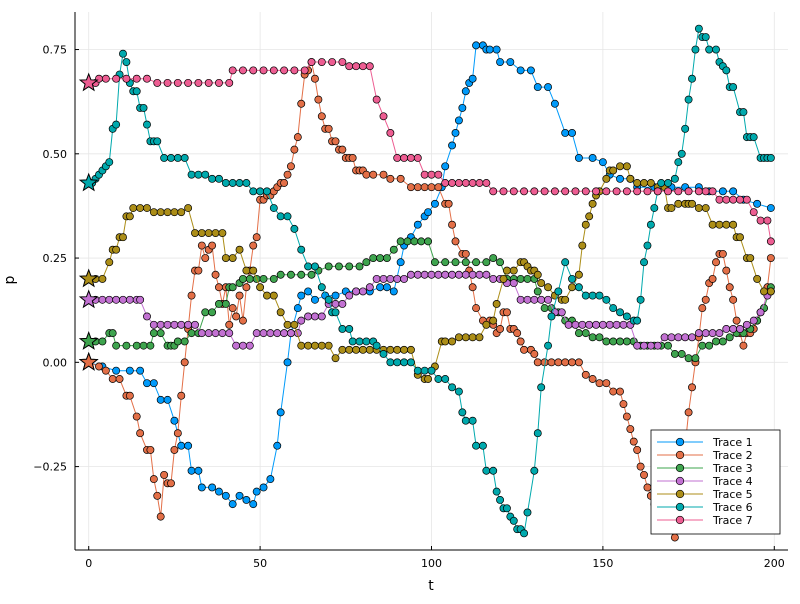 The height and width of the screenshot is (604, 800). What do you see at coordinates (55, 50) in the screenshot?
I see `y-tick-label: 0.75` at bounding box center [55, 50].